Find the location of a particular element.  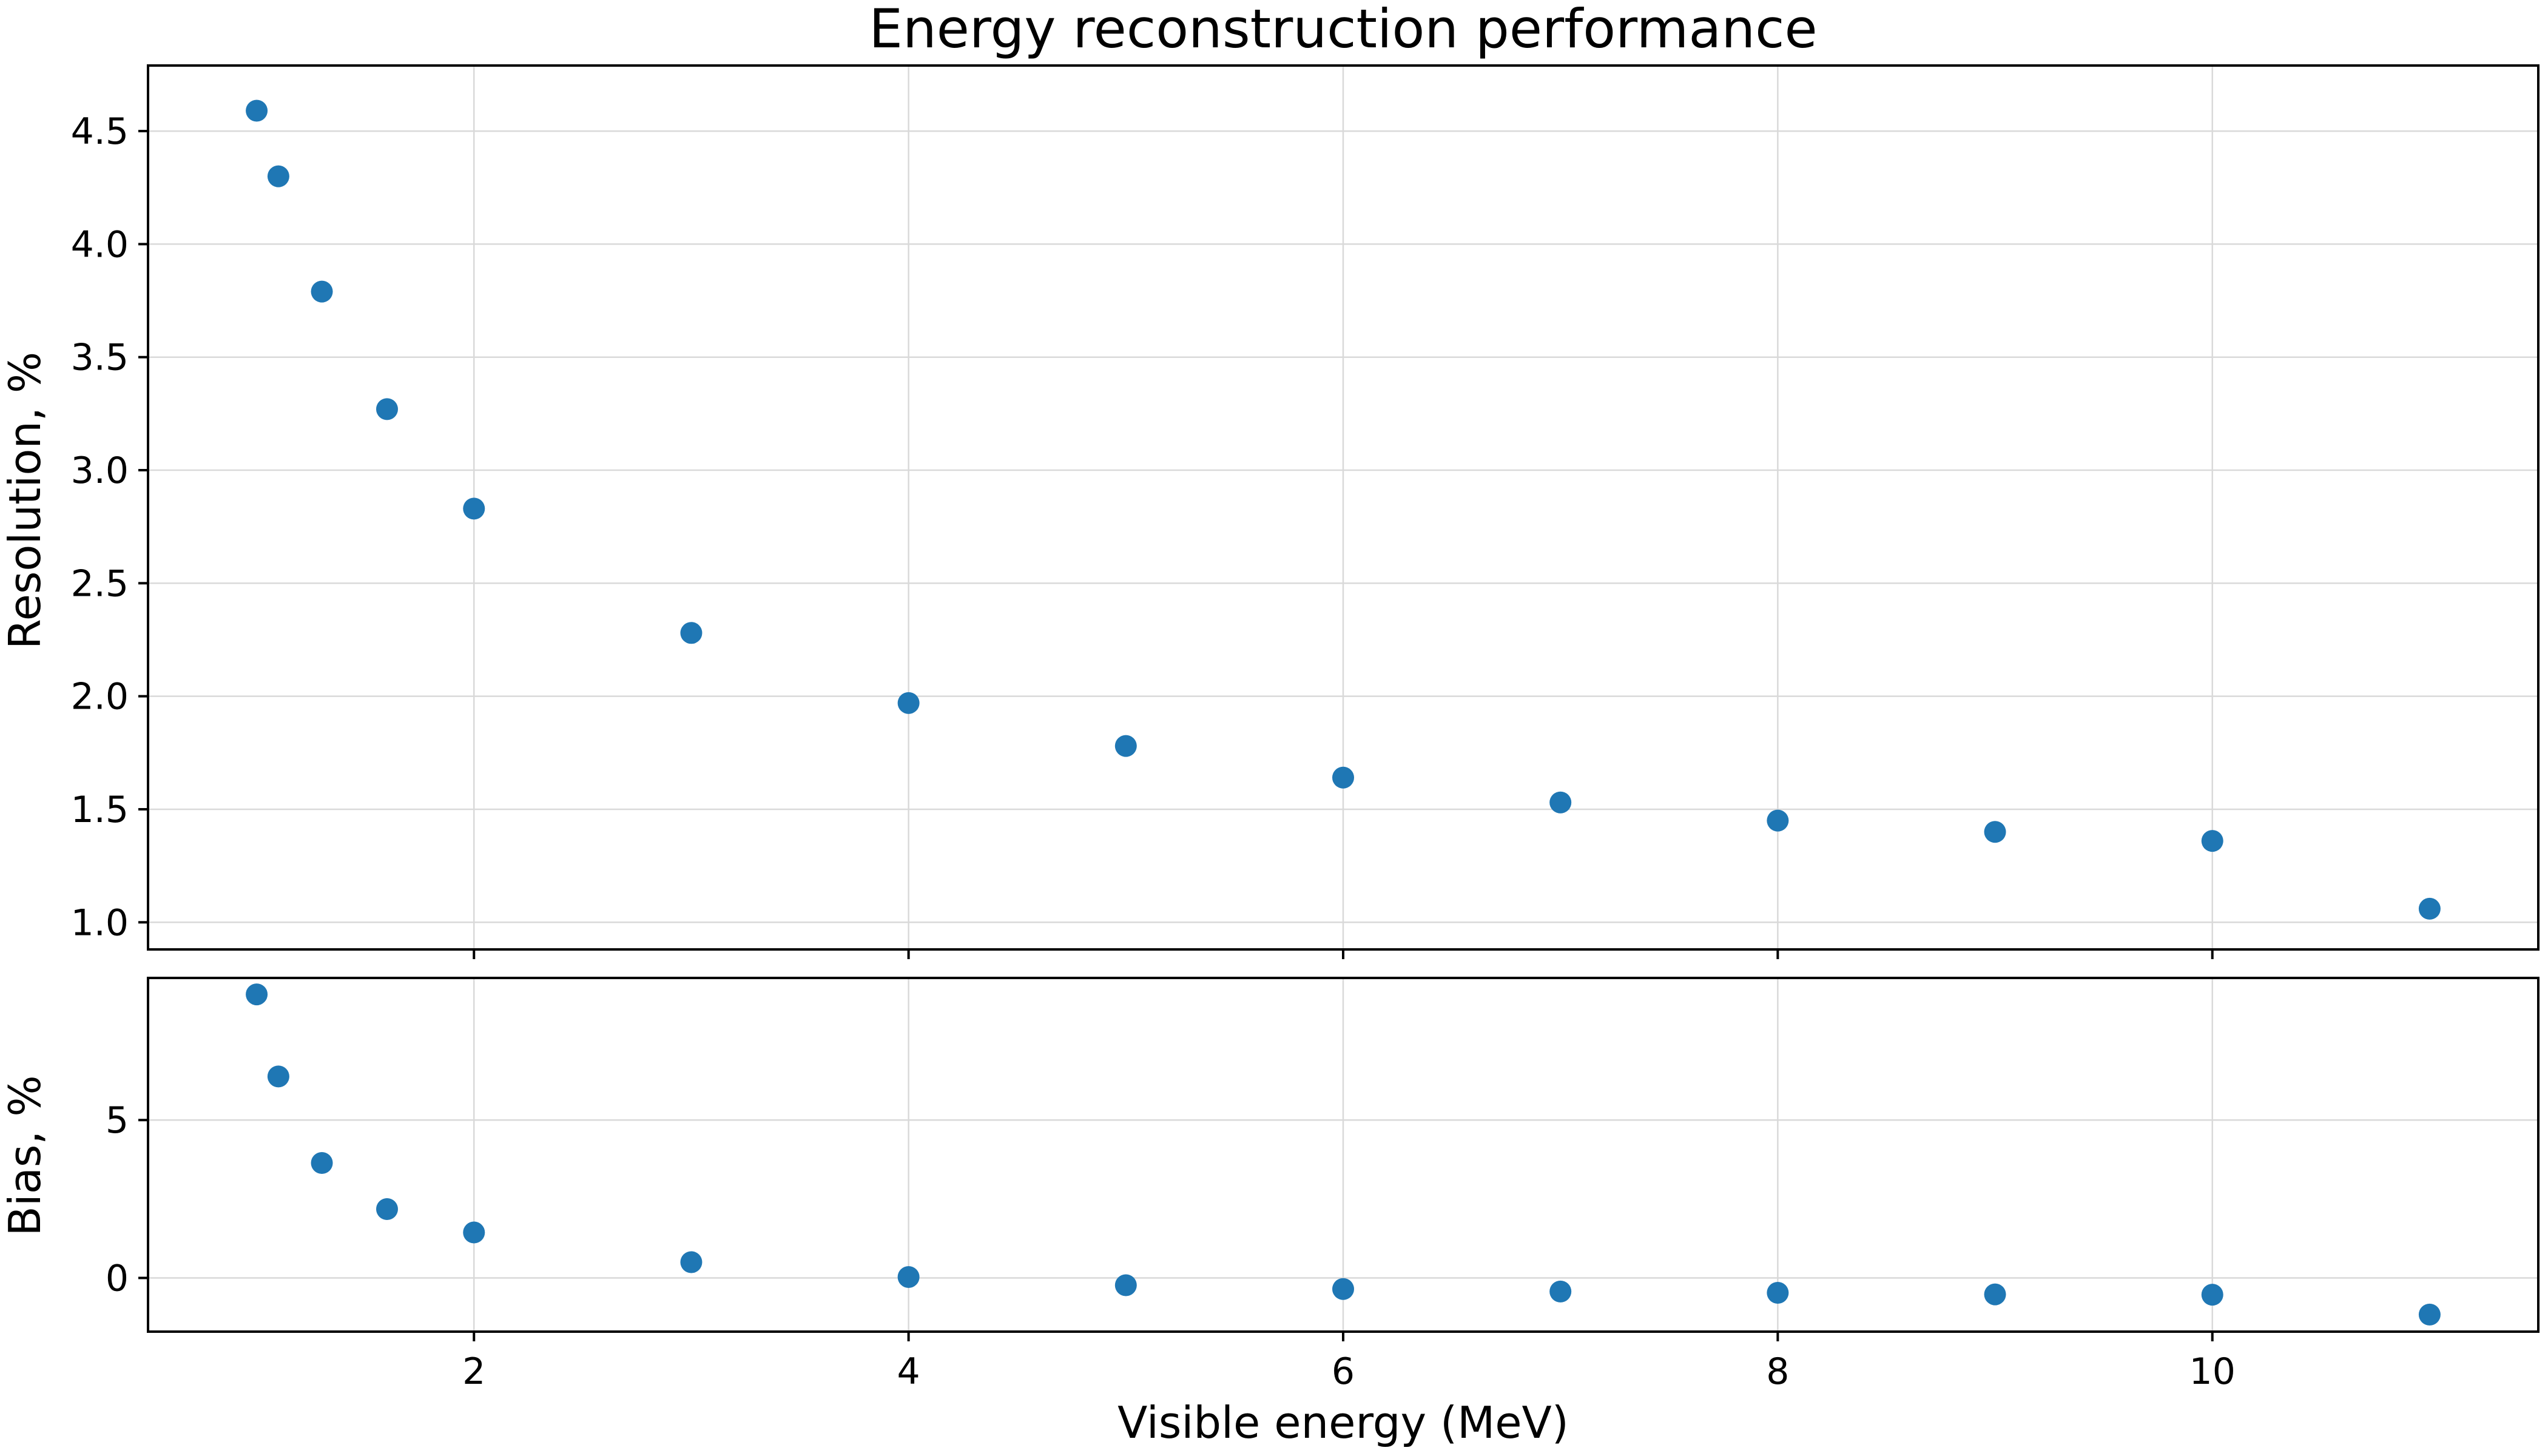

resolution-y-axis-label: Resolution, % is located at coordinates (25, 500).